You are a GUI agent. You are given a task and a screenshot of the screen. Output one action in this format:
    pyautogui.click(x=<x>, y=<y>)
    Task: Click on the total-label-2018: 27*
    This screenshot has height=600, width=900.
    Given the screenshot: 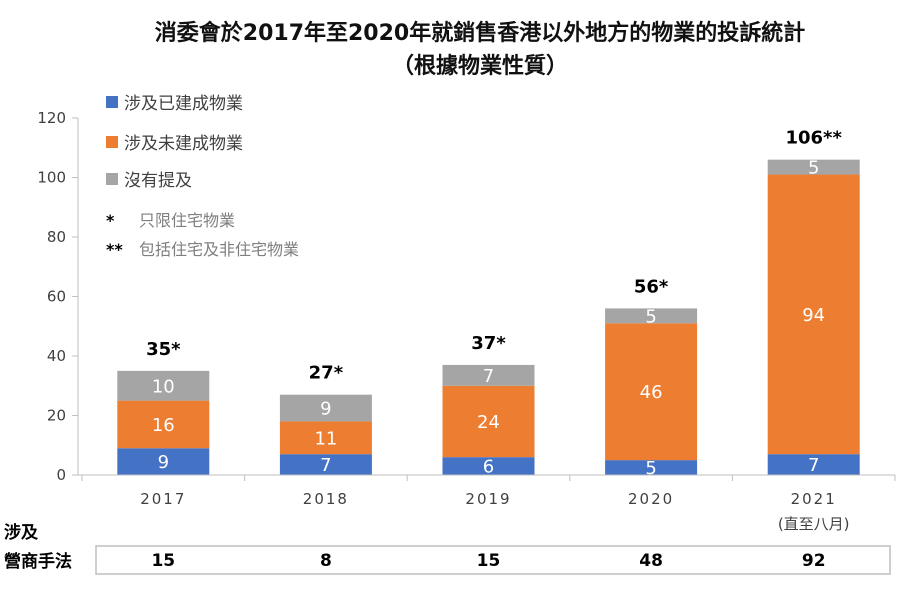 What is the action you would take?
    pyautogui.click(x=326, y=373)
    